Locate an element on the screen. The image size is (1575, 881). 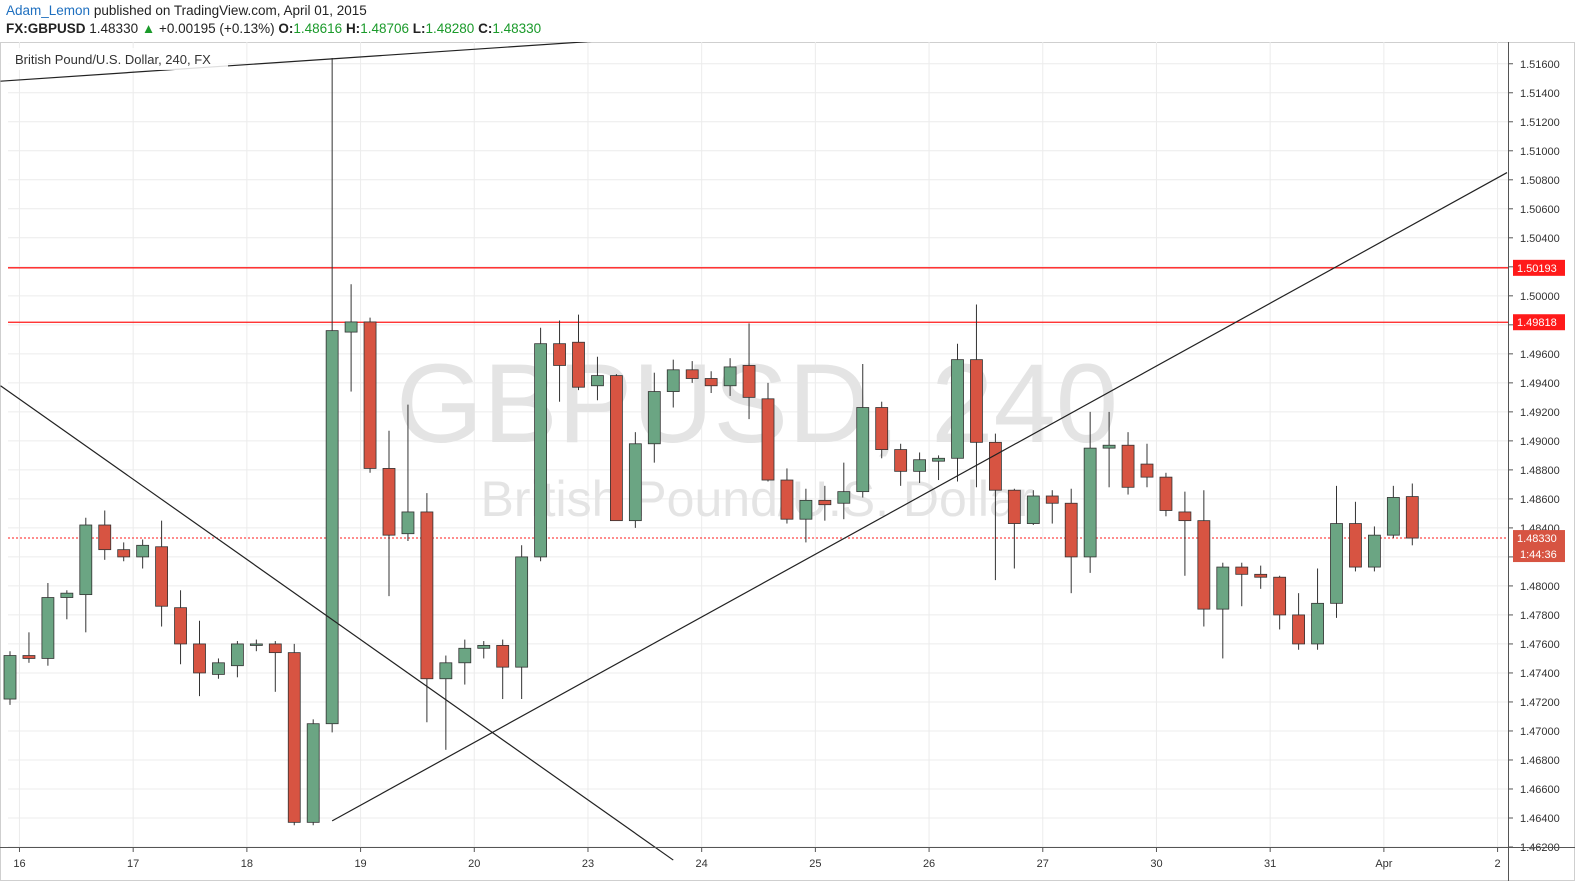
level-price-label: 1.49818 is located at coordinates (1537, 323).